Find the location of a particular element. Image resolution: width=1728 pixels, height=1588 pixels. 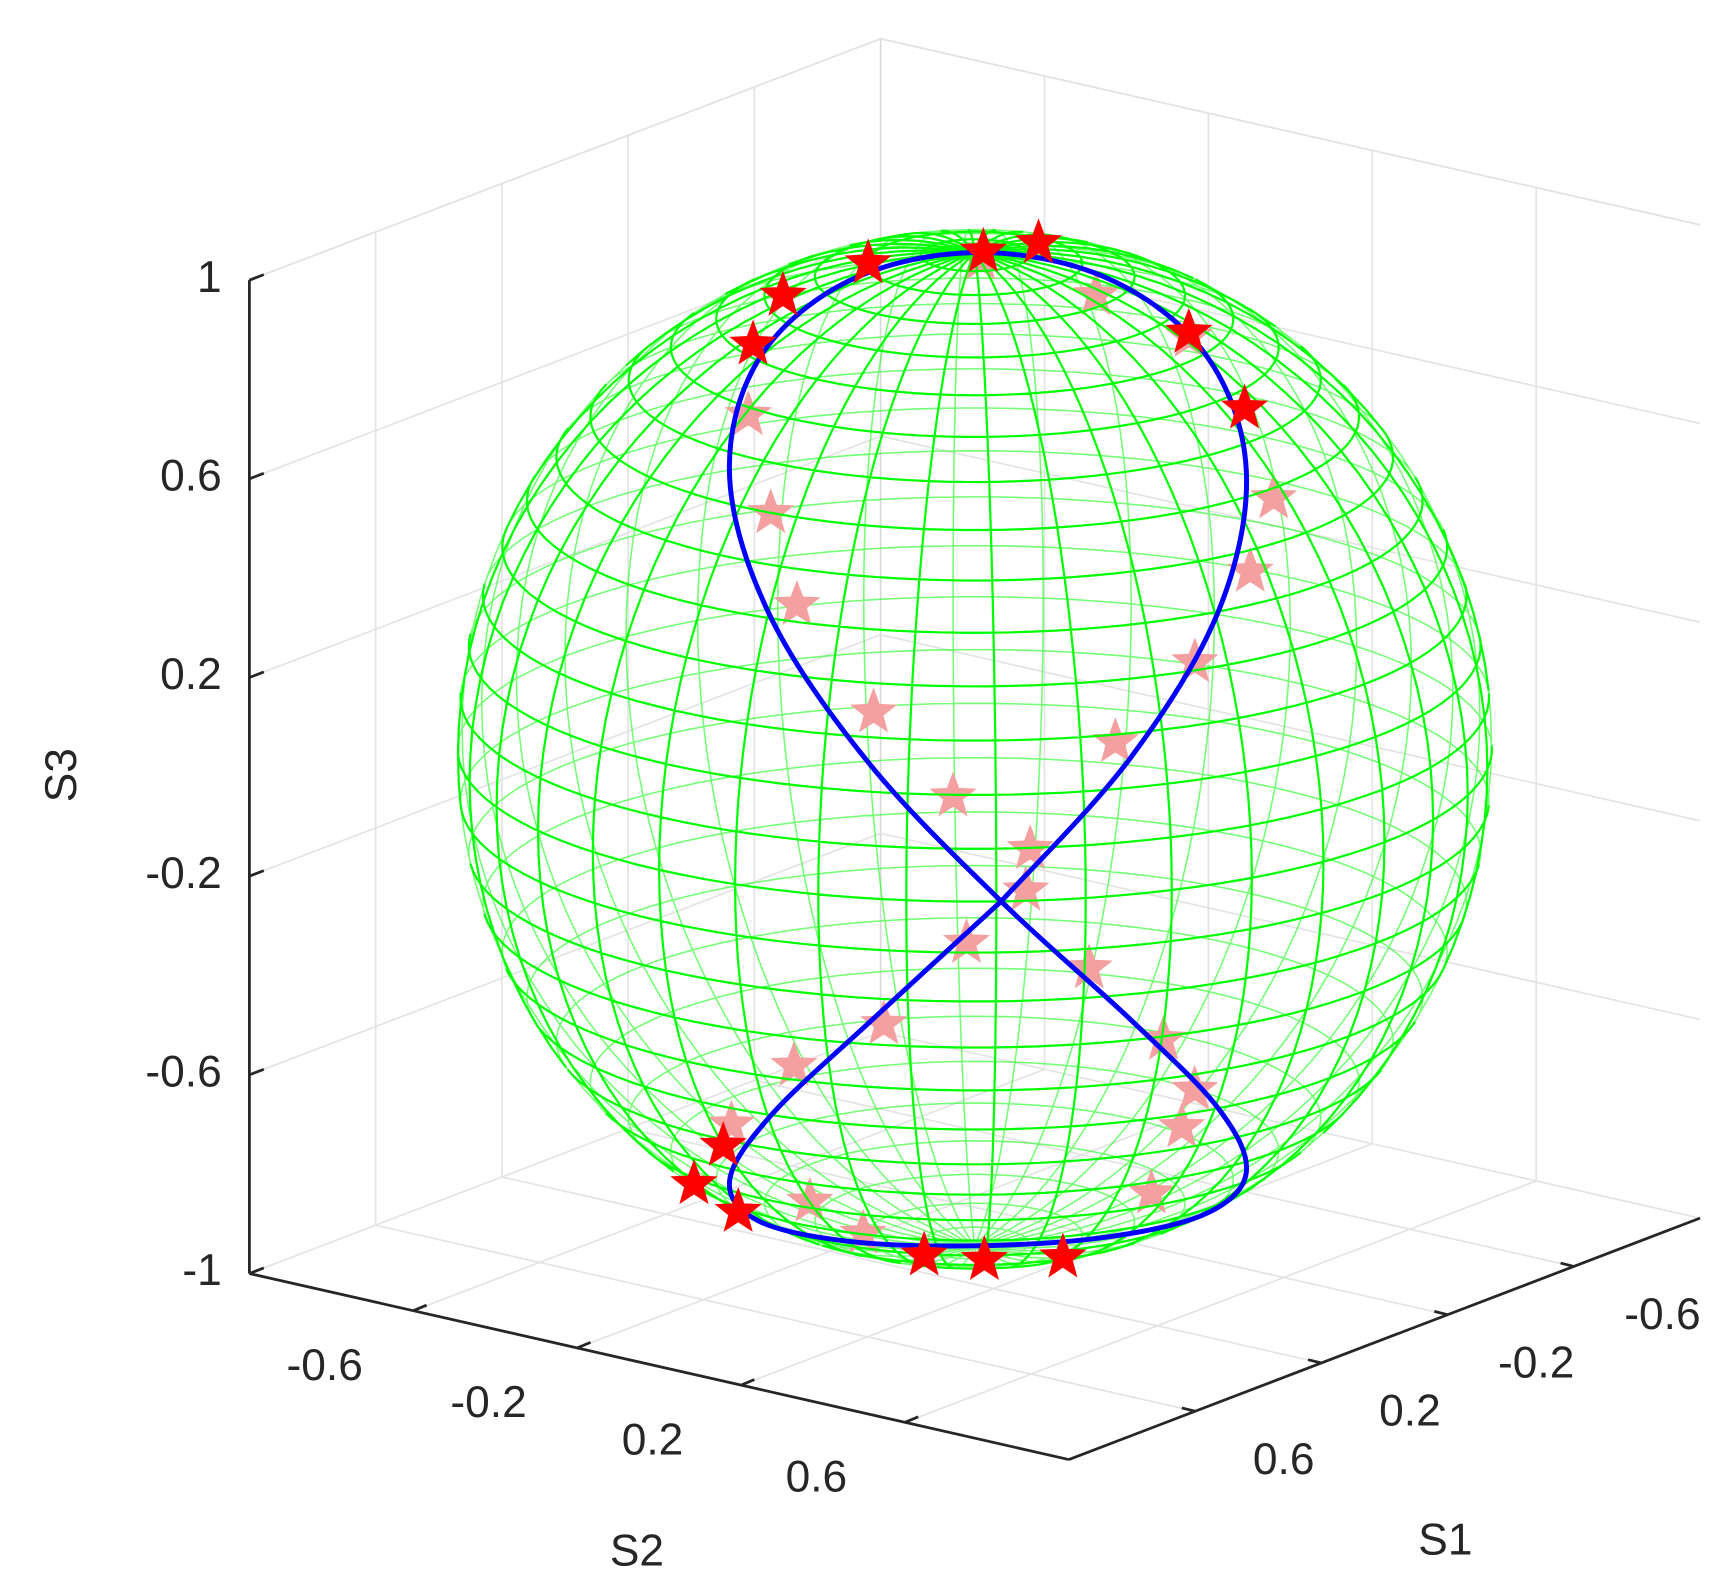

z-tick-label: -0.6 is located at coordinates (183, 1072).